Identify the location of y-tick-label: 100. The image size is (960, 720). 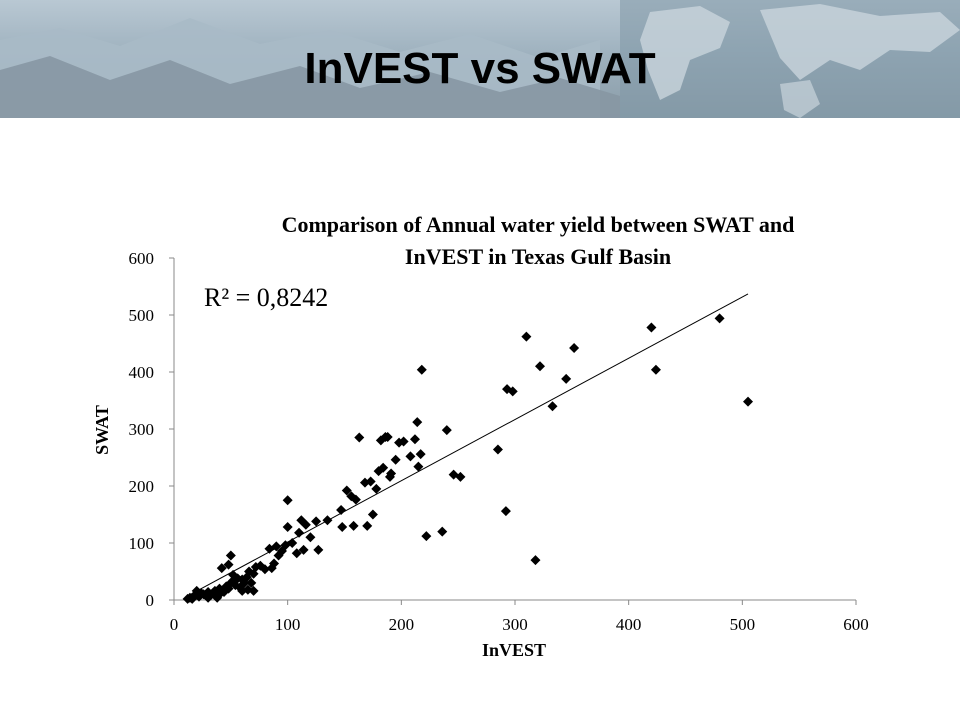
(142, 543).